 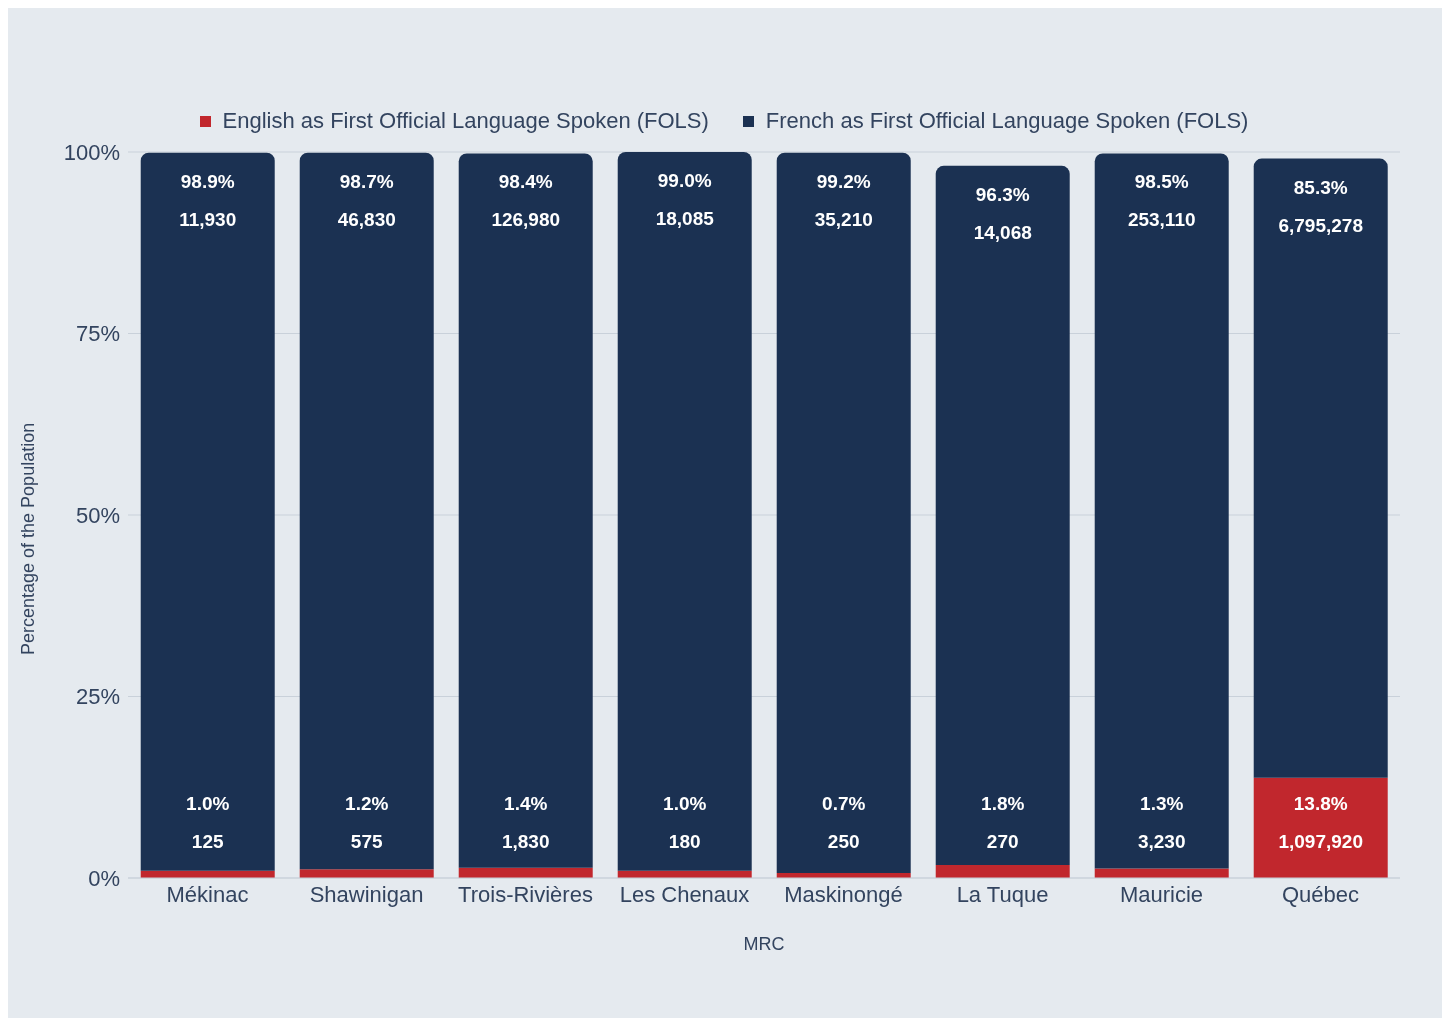 What do you see at coordinates (97, 334) in the screenshot?
I see `y-tick-label: 75%` at bounding box center [97, 334].